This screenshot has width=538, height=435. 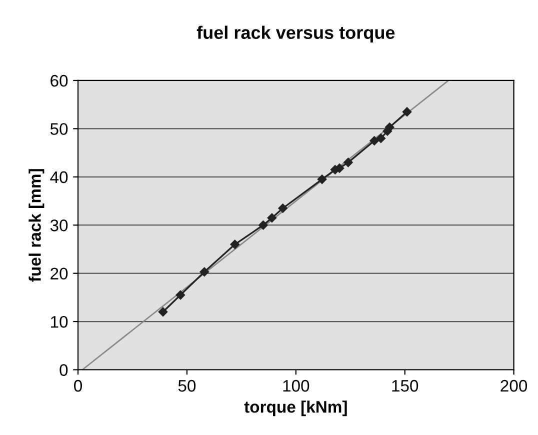 What do you see at coordinates (64, 370) in the screenshot?
I see `y-tick-label: 0` at bounding box center [64, 370].